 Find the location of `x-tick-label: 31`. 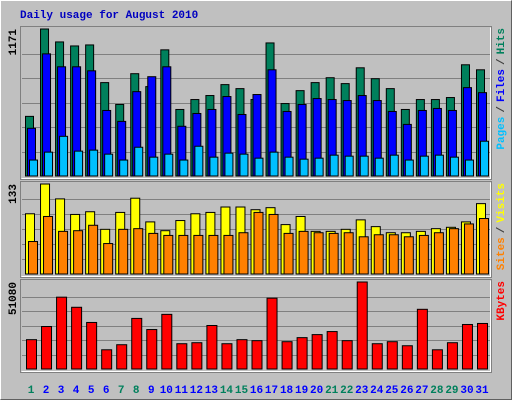

x-tick-label: 31 is located at coordinates (482, 391).